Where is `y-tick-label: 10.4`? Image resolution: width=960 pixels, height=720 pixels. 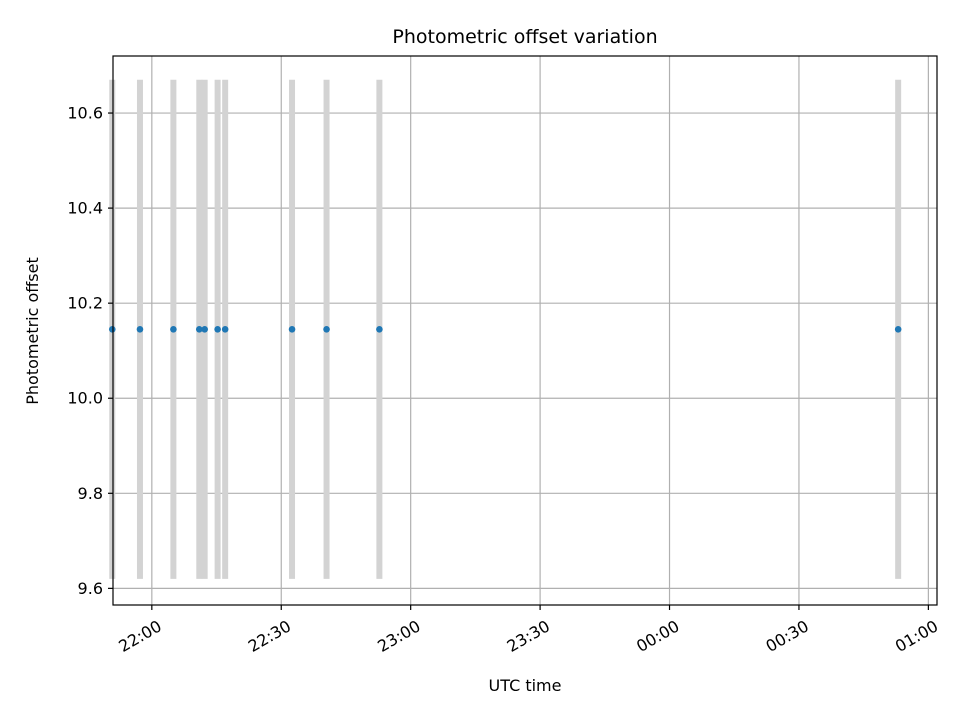
y-tick-label: 10.4 is located at coordinates (85, 208).